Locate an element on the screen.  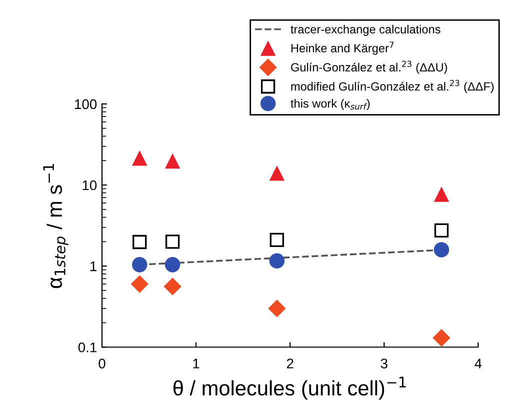
y-tick-label: 1 is located at coordinates (93, 267).